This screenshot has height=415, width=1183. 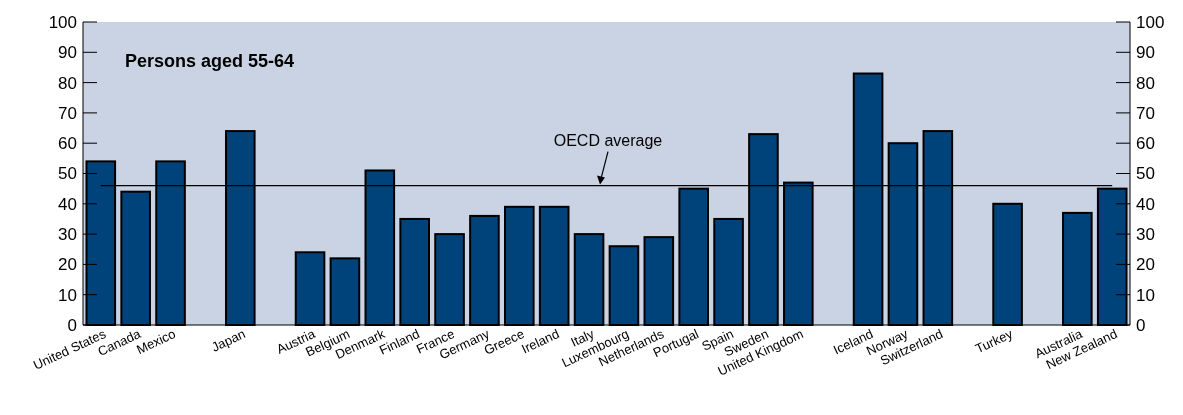 I want to click on x-tick-label: Japan, so click(x=228, y=340).